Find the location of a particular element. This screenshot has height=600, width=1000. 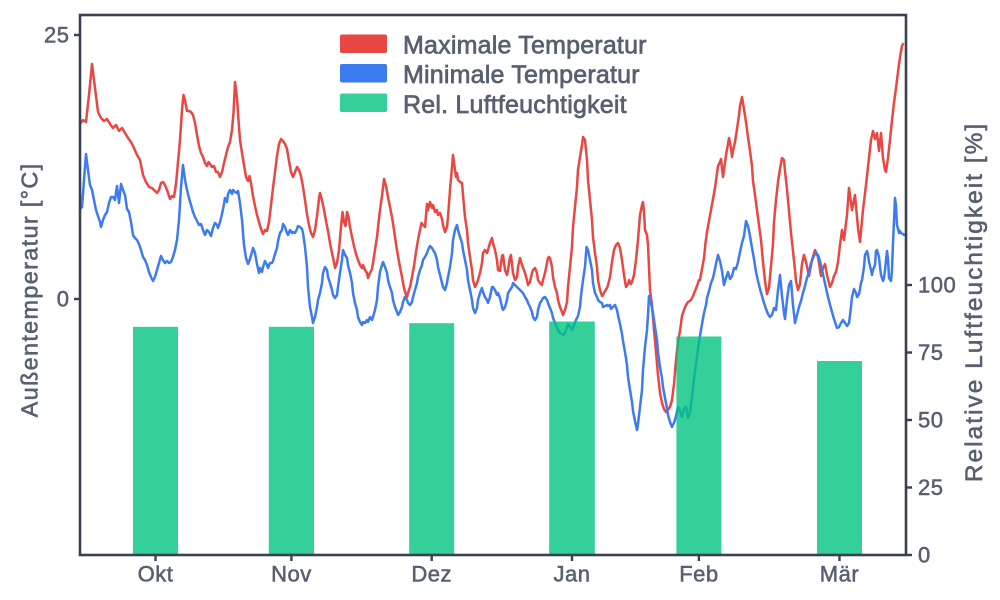

svg-text: Außentemperatur [°C] is located at coordinates (30, 290).